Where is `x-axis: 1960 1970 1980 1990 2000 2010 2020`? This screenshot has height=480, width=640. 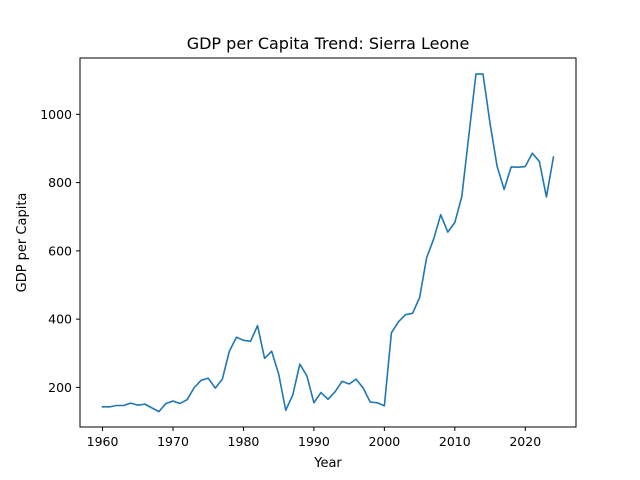
x-axis: 1960 1970 1980 1990 2000 2010 2020 is located at coordinates (314, 438).